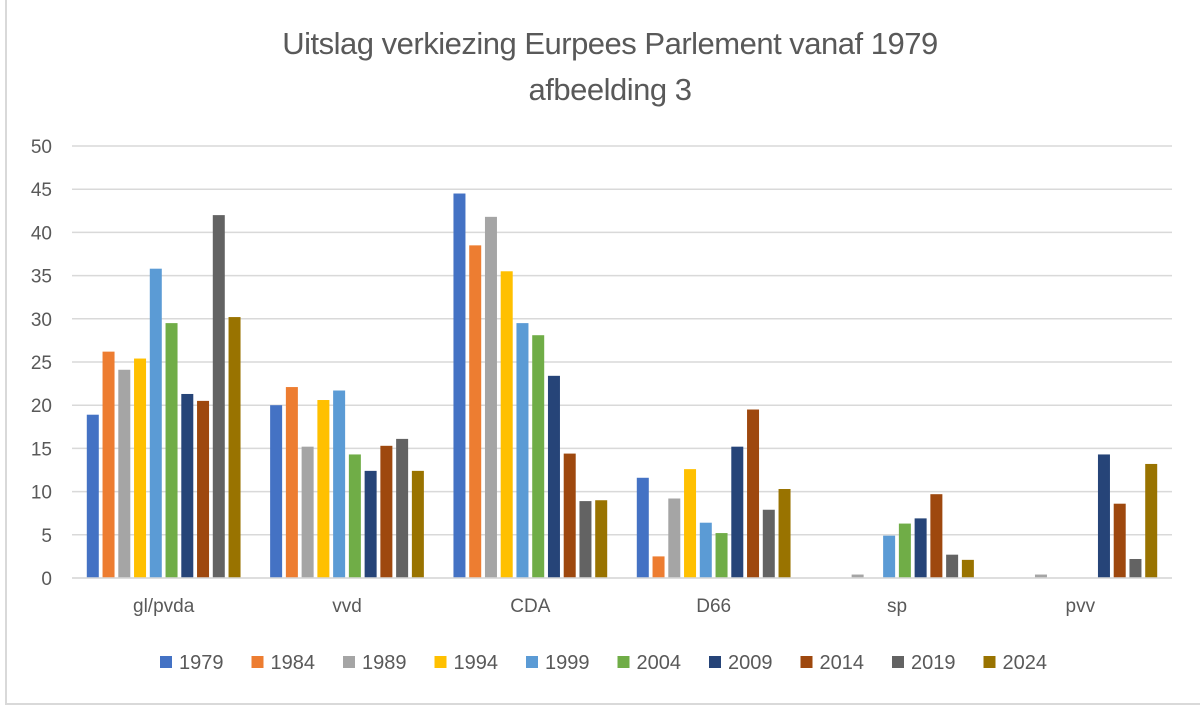 This screenshot has width=1200, height=708. I want to click on legend-label: 1999, so click(567, 663).